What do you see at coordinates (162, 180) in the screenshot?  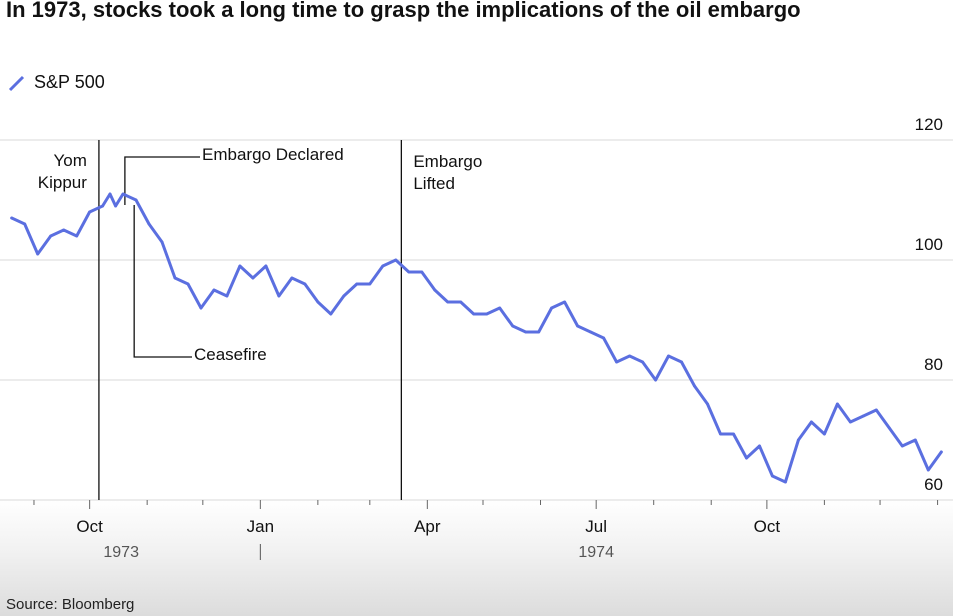 I see `event-leader-embargo-declared` at bounding box center [162, 180].